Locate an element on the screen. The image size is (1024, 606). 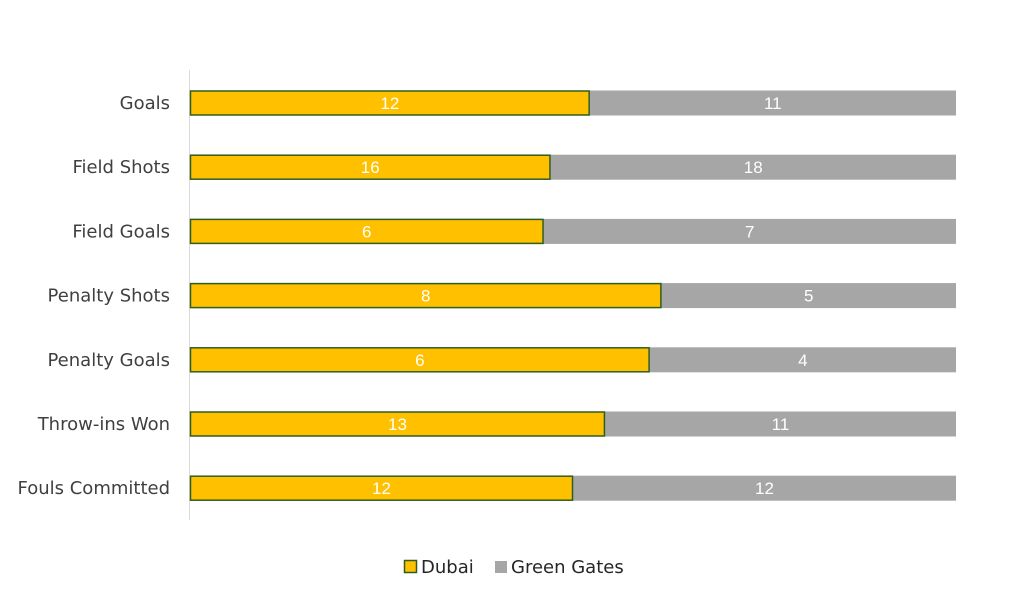
bar-dubai-fouls-committed is located at coordinates (381, 488).